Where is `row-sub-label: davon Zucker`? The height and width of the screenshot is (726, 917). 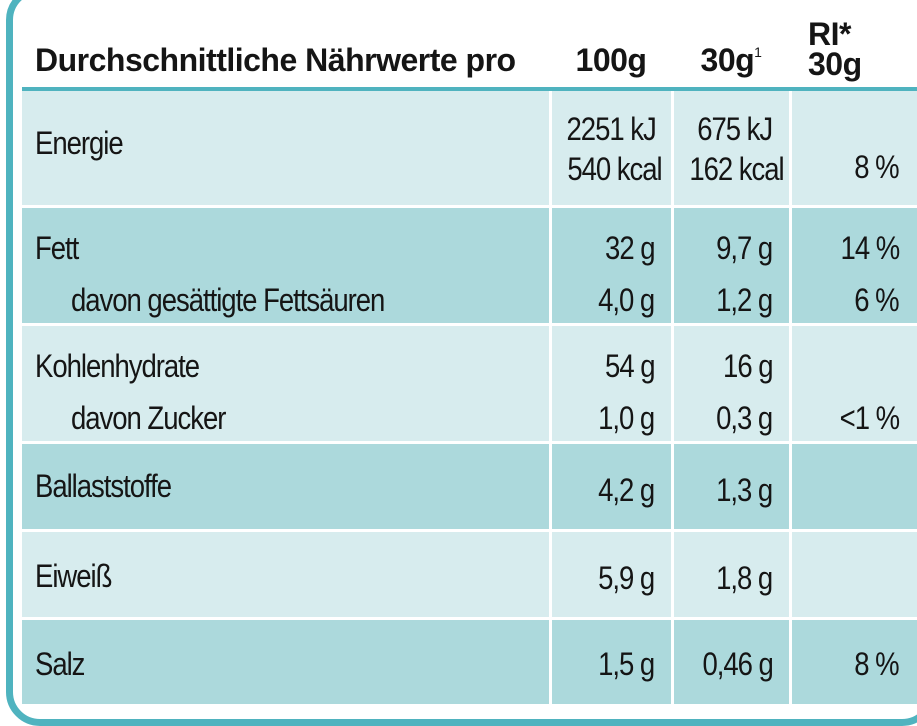
row-sub-label: davon Zucker is located at coordinates (148, 417).